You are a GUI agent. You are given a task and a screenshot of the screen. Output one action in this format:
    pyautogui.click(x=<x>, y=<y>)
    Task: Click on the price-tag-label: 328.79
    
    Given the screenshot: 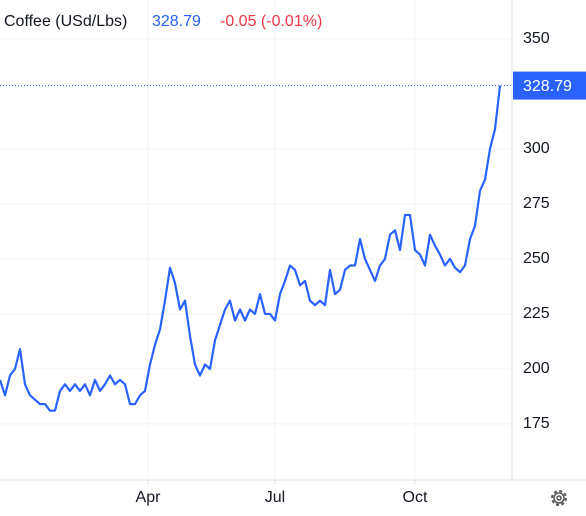 What is the action you would take?
    pyautogui.click(x=547, y=86)
    